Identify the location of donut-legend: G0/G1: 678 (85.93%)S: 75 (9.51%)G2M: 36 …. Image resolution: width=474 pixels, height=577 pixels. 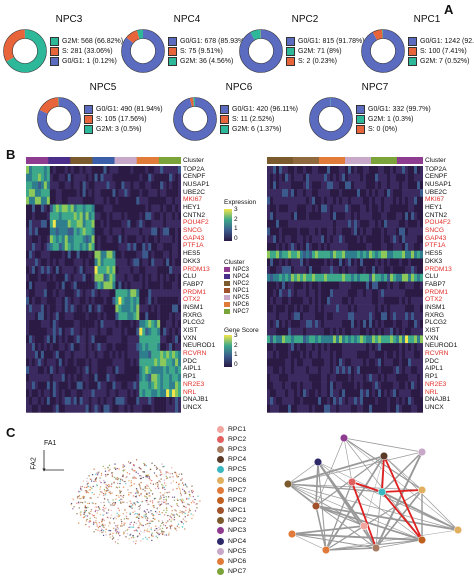
(207, 51).